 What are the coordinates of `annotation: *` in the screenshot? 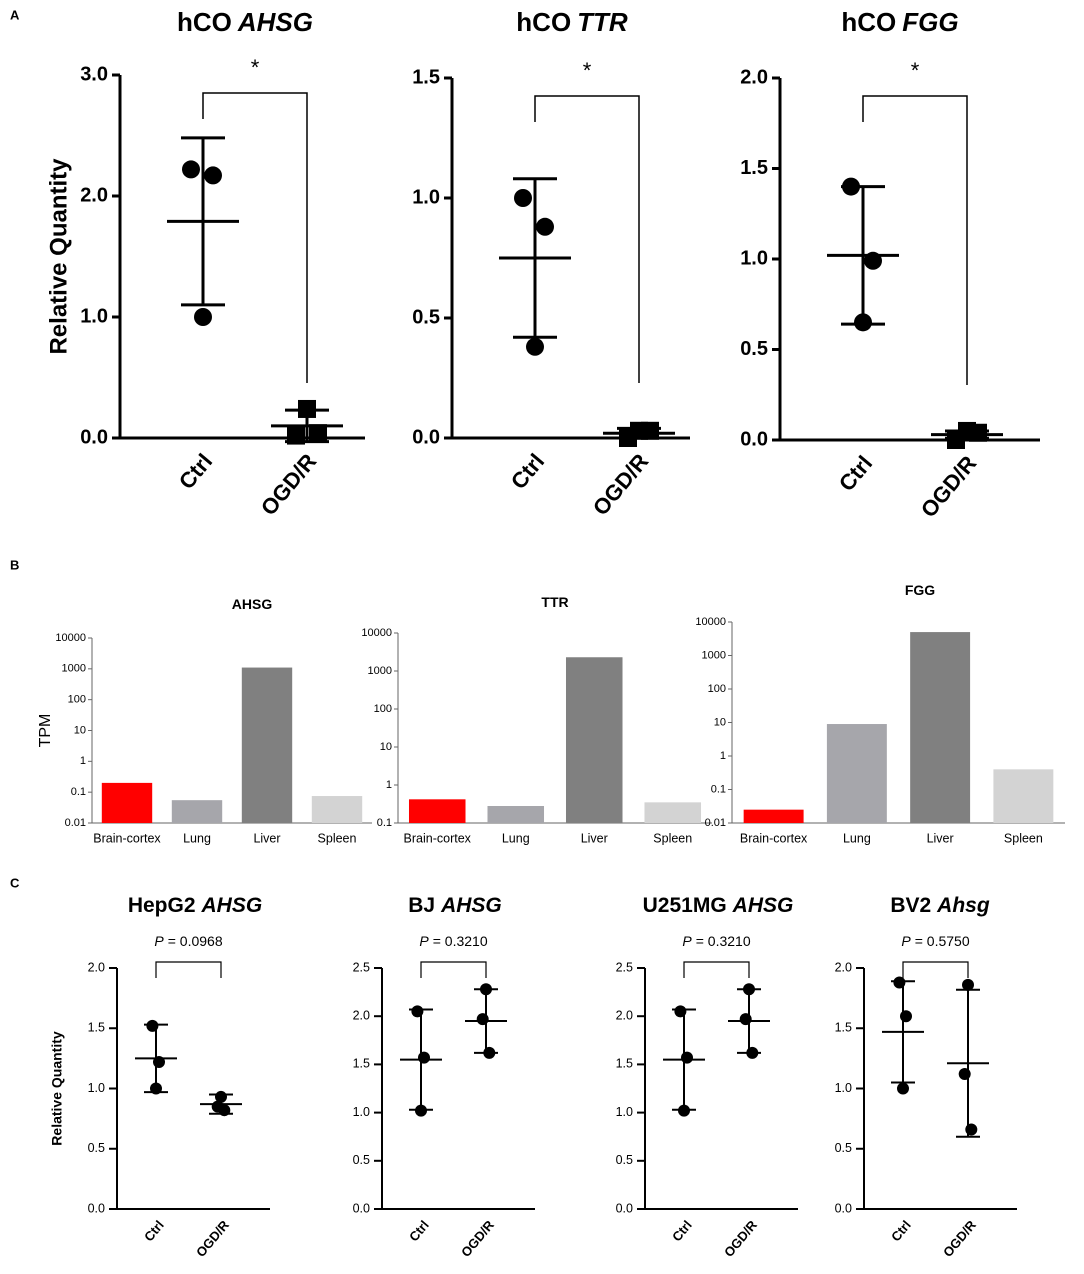 It's located at (587, 70).